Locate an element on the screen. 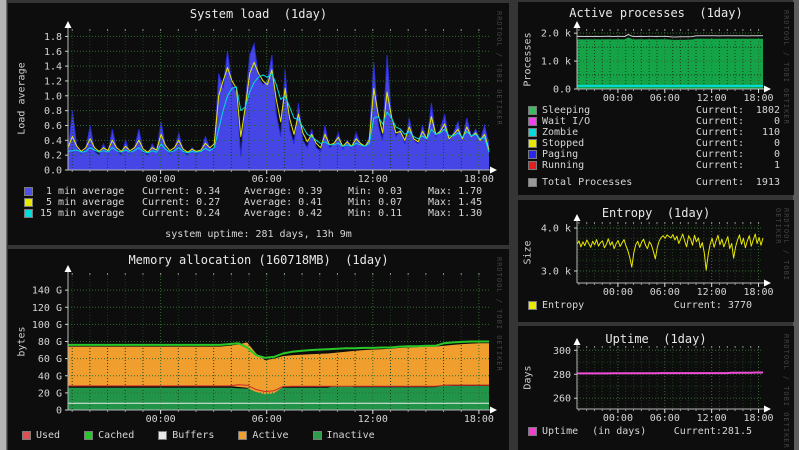 Image resolution: width=799 pixels, height=450 pixels. legend-average: Average: 0.41 is located at coordinates (283, 202).